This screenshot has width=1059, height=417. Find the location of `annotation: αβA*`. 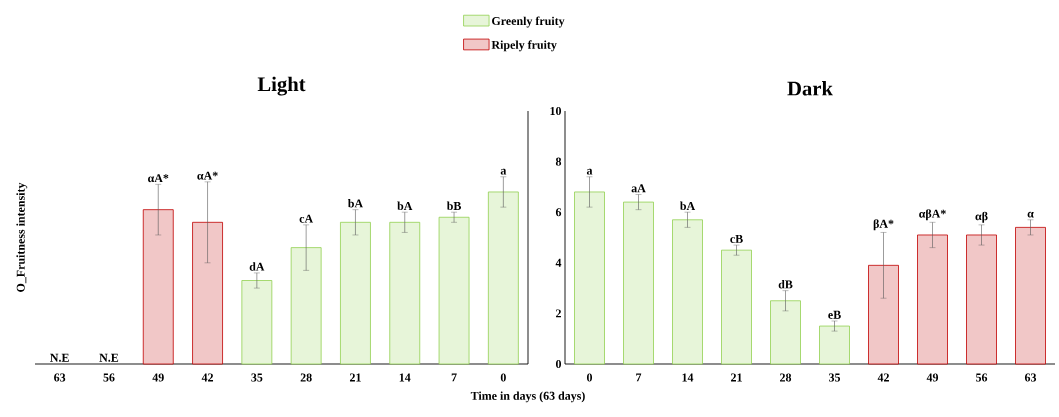

annotation: αβA* is located at coordinates (932, 215).